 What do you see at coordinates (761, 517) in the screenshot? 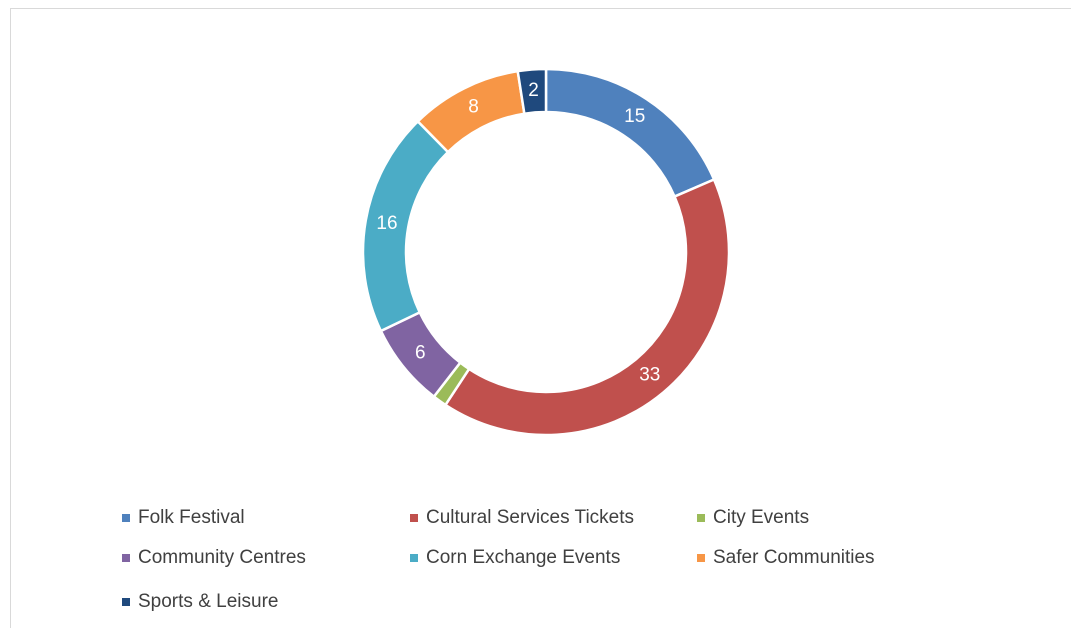
I see `legend-label: City Events` at bounding box center [761, 517].